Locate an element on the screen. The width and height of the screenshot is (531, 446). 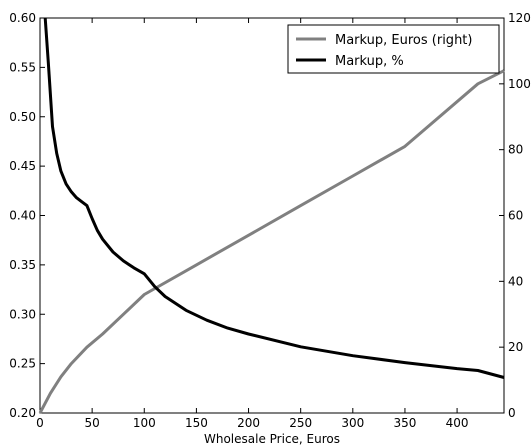
x-tick-label: 300 is located at coordinates (352, 423).